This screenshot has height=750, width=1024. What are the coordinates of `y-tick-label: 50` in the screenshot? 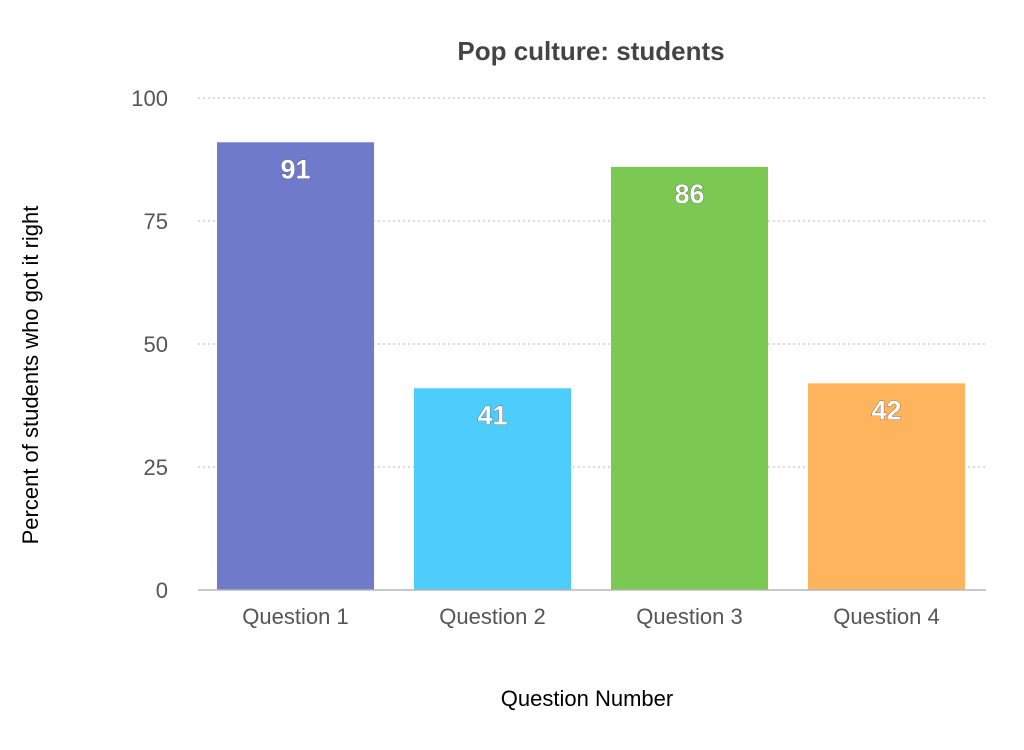 It's located at (156, 344).